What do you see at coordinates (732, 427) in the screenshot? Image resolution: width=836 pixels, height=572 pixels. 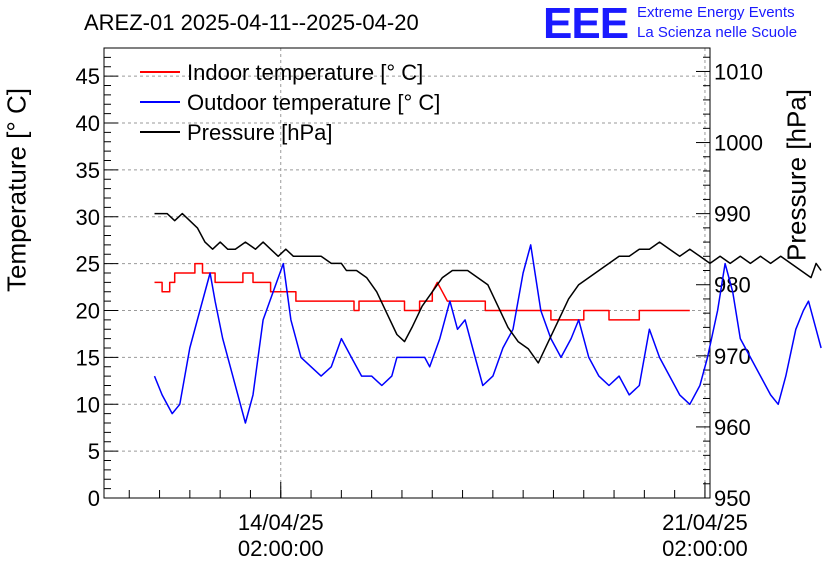 I see `y-right-tick-label: 960` at bounding box center [732, 427].